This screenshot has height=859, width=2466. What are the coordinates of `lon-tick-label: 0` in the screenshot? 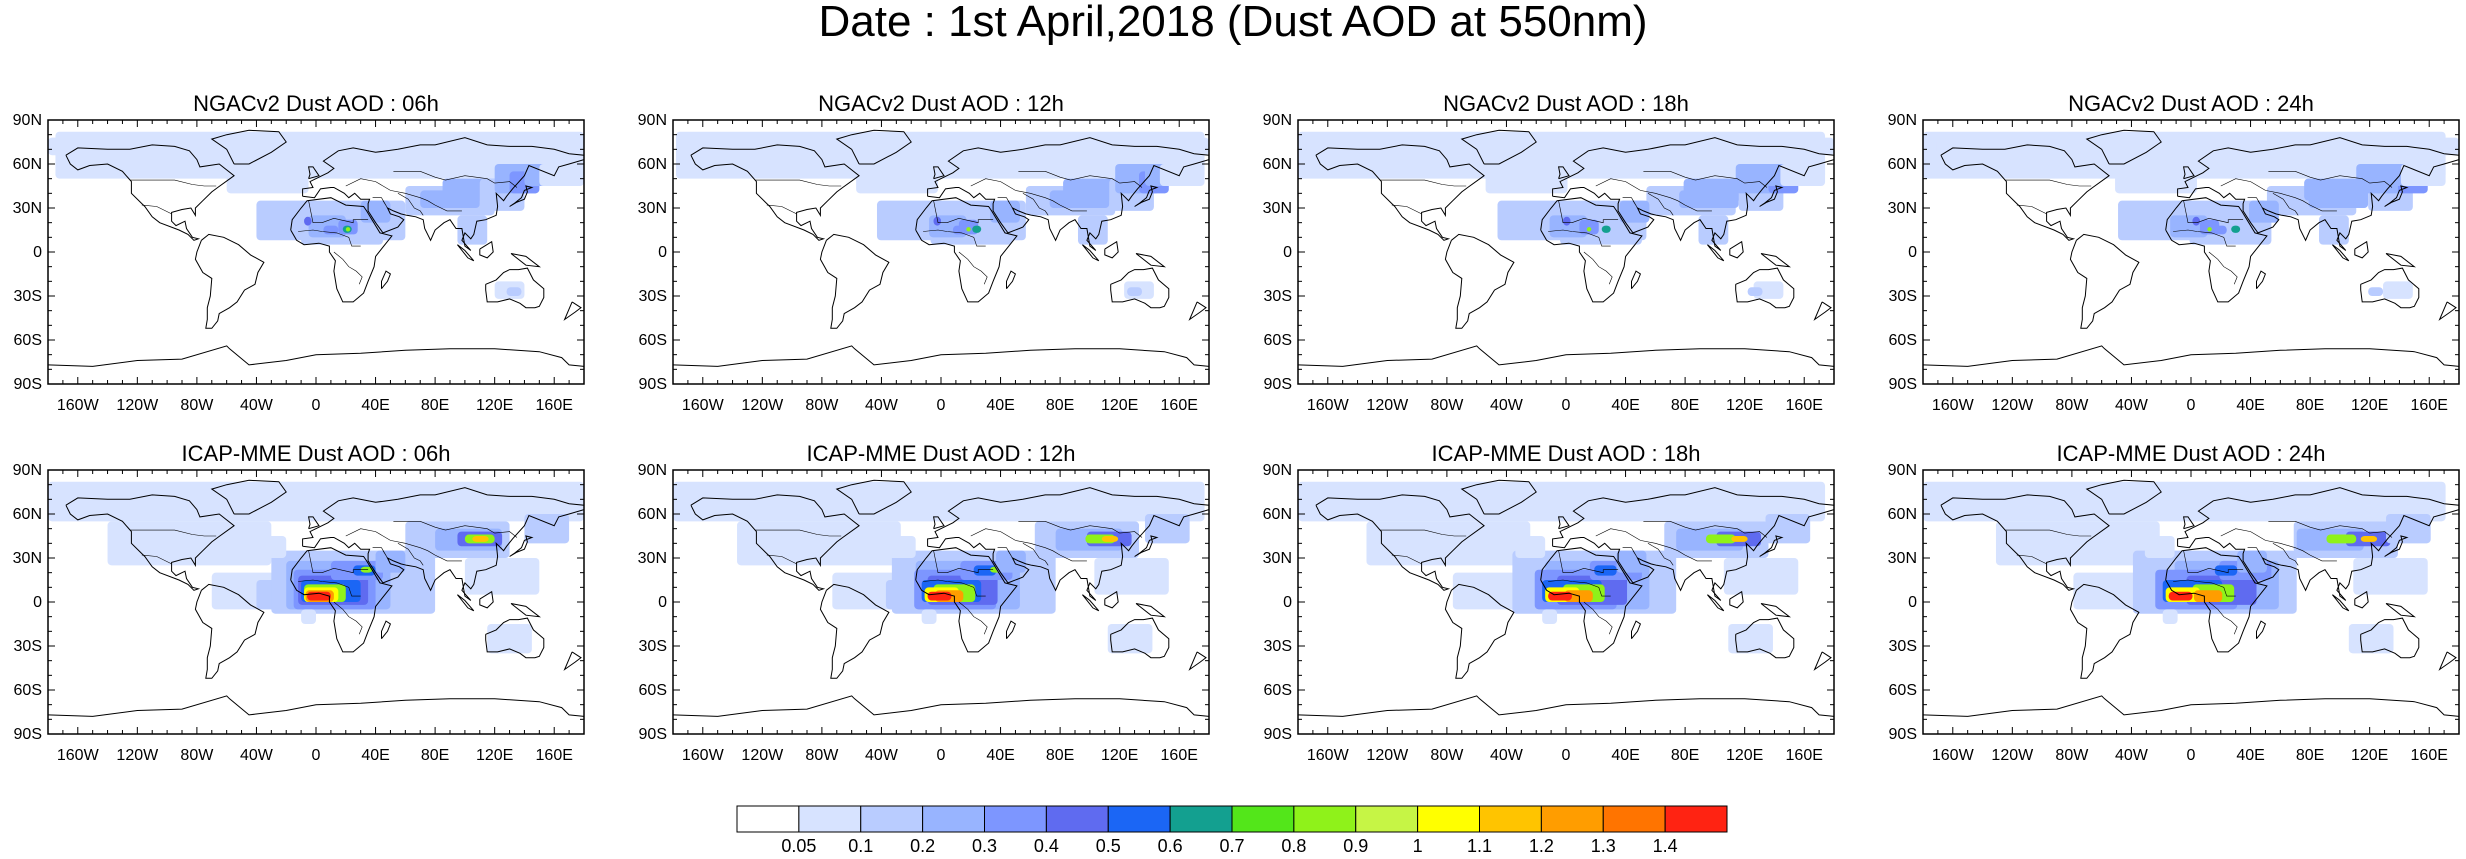 It's located at (941, 405).